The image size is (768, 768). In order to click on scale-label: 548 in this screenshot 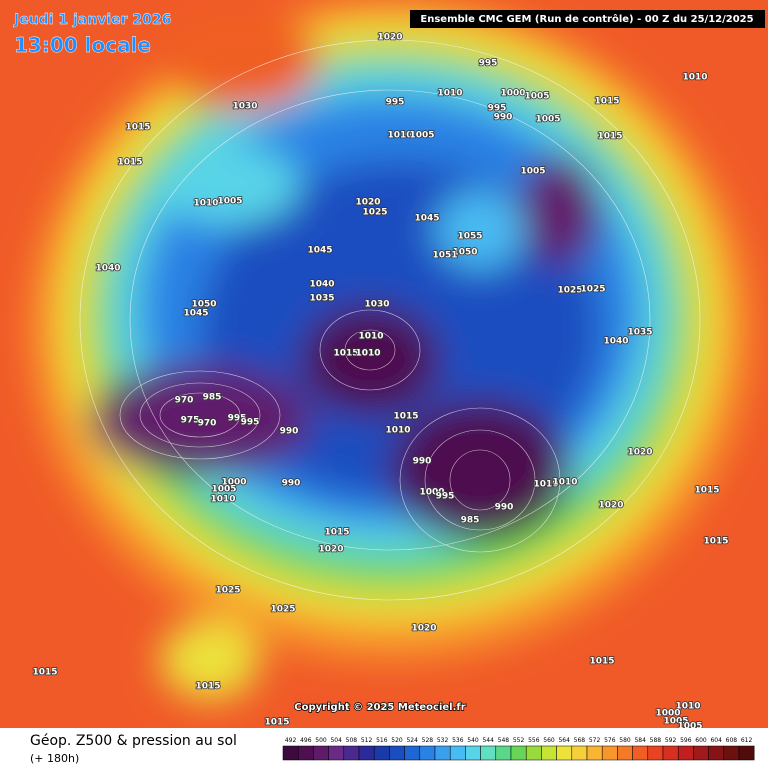, I will do `click(504, 740)`.